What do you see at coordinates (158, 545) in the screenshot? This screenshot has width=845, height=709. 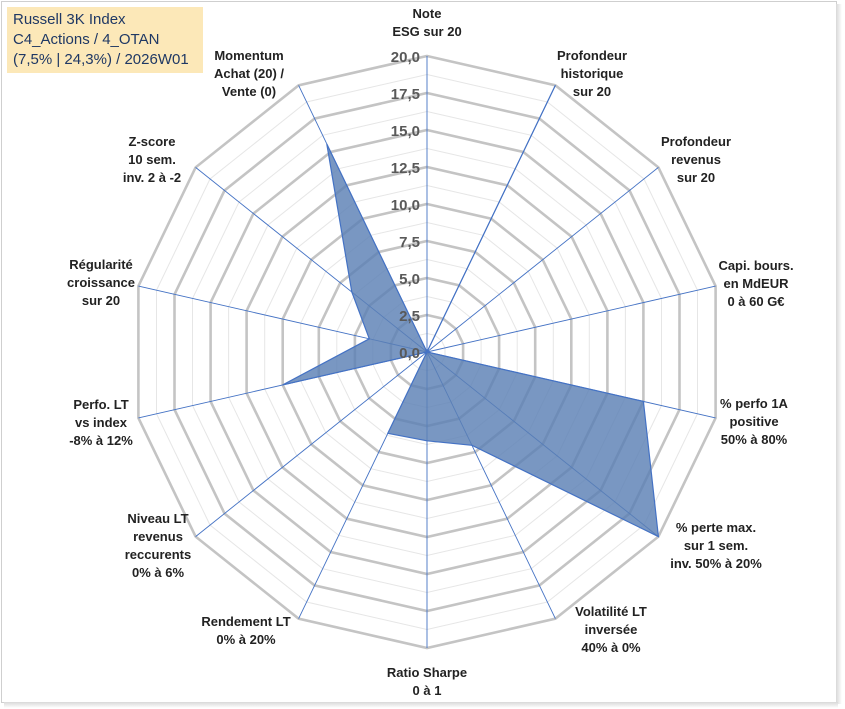 I see `axis-label: Niveau LT revenus reccurents 0% à 6%` at bounding box center [158, 545].